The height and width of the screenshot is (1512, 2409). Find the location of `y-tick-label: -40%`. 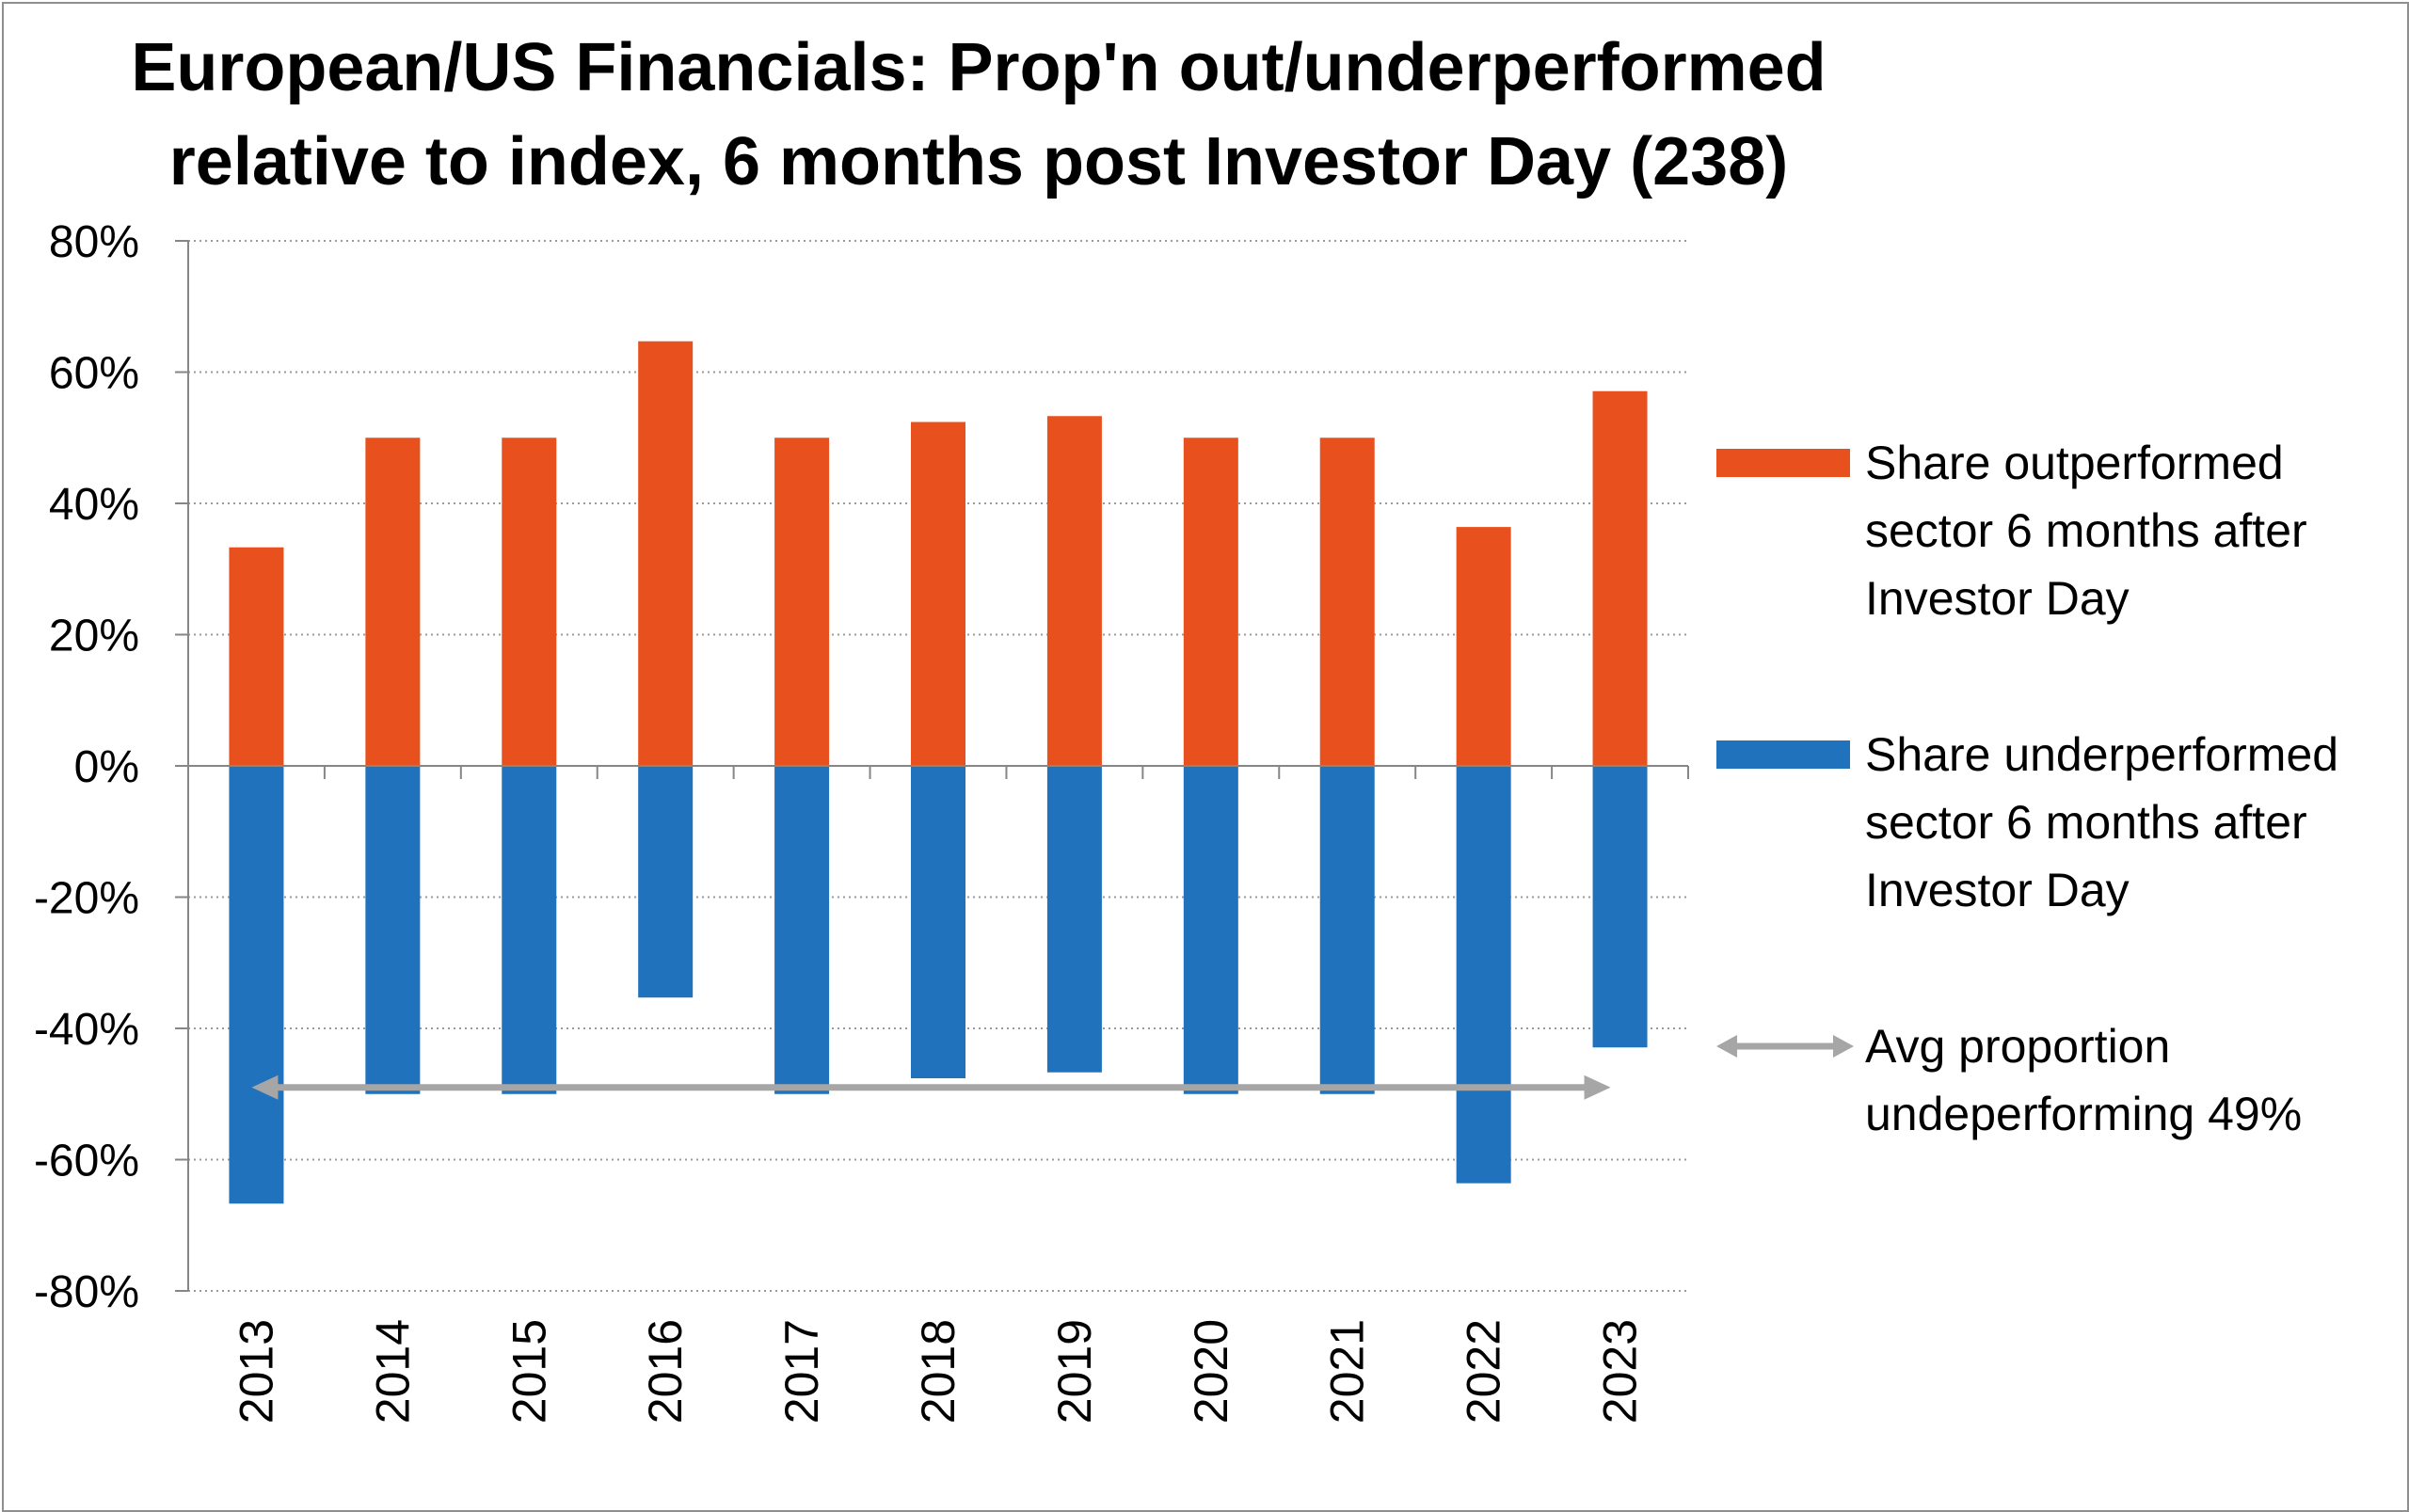

y-tick-label: -40% is located at coordinates (86, 1030).